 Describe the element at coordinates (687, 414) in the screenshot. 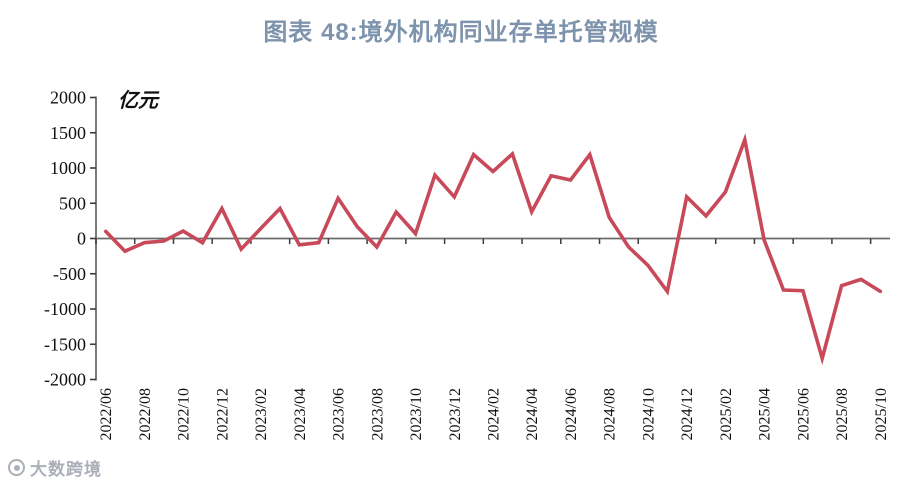

I see `x-tick-label: 2024/12` at that location.